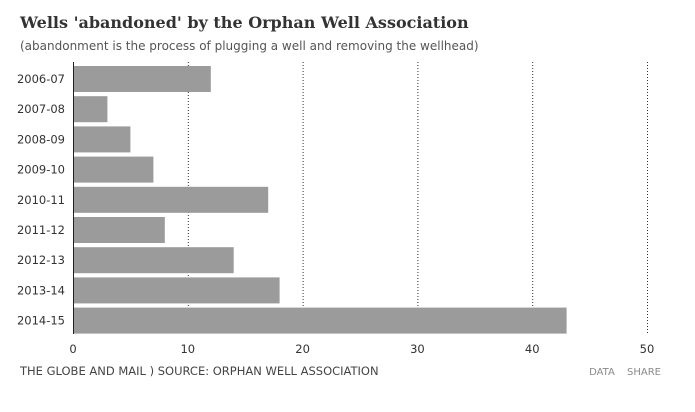  Describe the element at coordinates (302, 349) in the screenshot. I see `x-tick-label-20: 20` at that location.